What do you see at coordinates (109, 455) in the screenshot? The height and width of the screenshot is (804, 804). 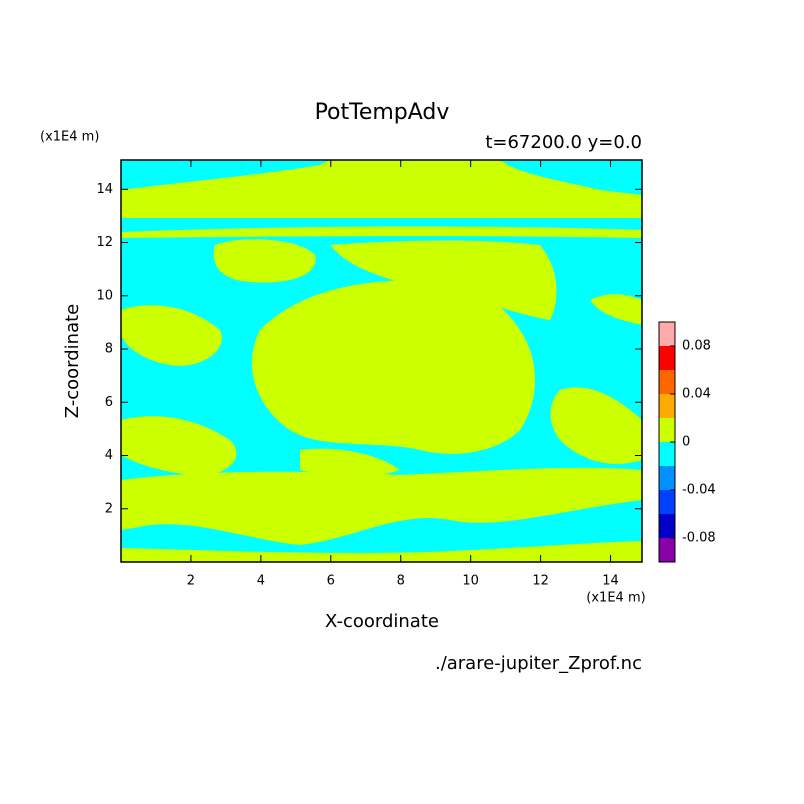 I see `y-tick-label: 4` at bounding box center [109, 455].